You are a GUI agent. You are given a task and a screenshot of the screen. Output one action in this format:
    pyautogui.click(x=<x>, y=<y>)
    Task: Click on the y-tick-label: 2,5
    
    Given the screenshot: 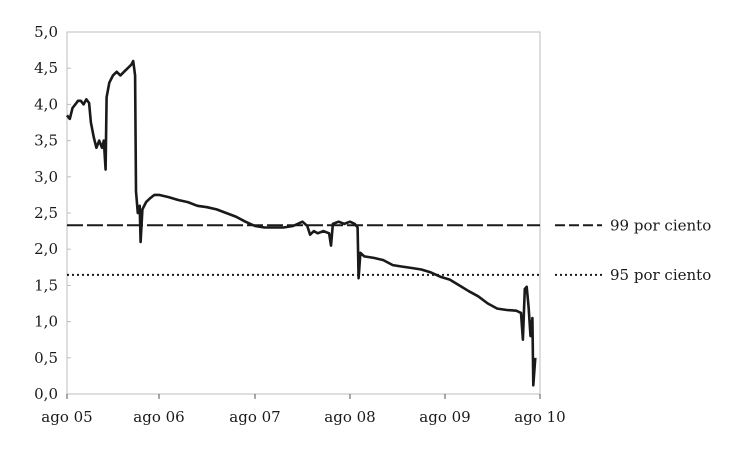 What is the action you would take?
    pyautogui.click(x=46, y=213)
    